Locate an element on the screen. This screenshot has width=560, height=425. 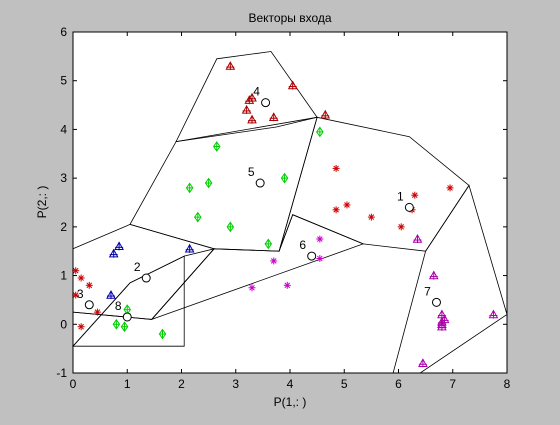
x-tick-label: 5 is located at coordinates (344, 384).